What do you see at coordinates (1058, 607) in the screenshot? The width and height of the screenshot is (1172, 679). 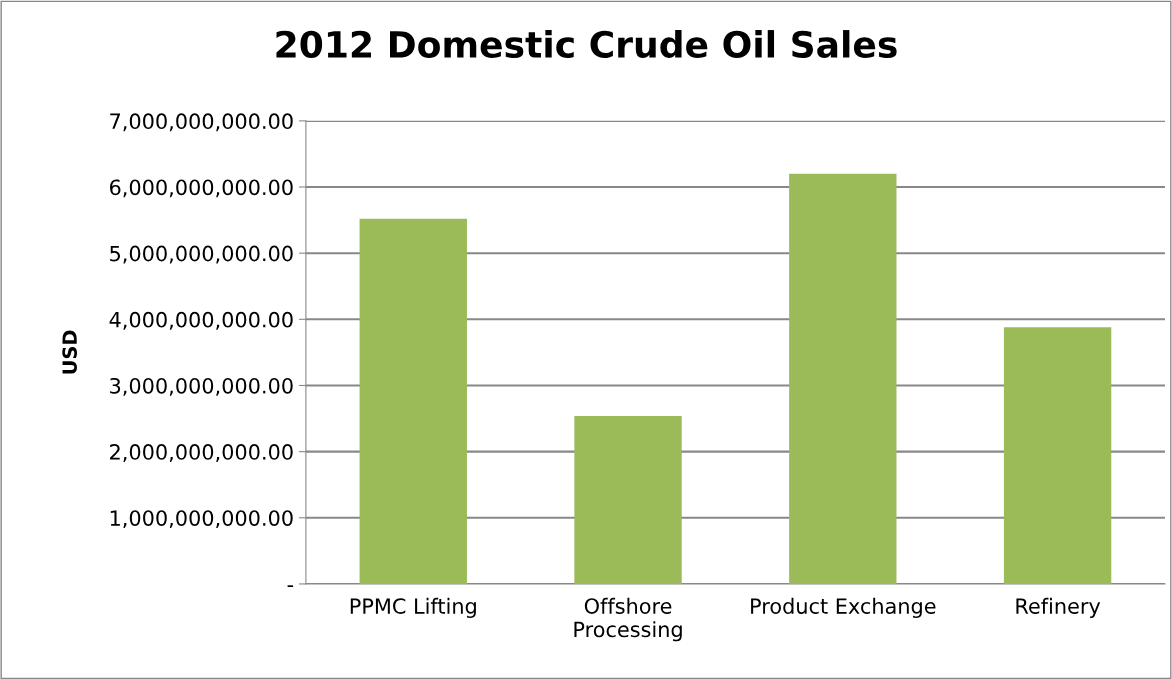 I see `x-tick-label: Refinery` at bounding box center [1058, 607].